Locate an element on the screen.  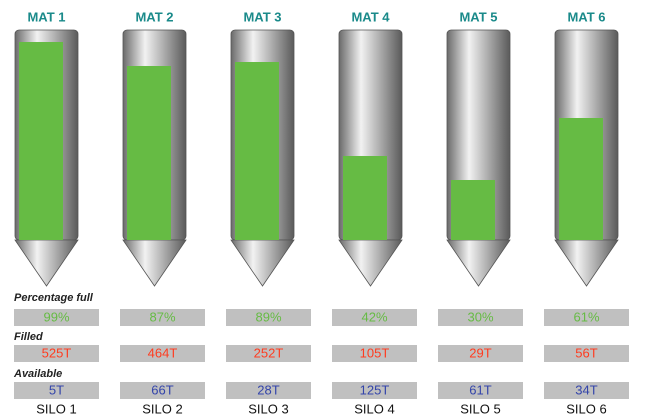
material-label: MAT 3 is located at coordinates (262, 16).